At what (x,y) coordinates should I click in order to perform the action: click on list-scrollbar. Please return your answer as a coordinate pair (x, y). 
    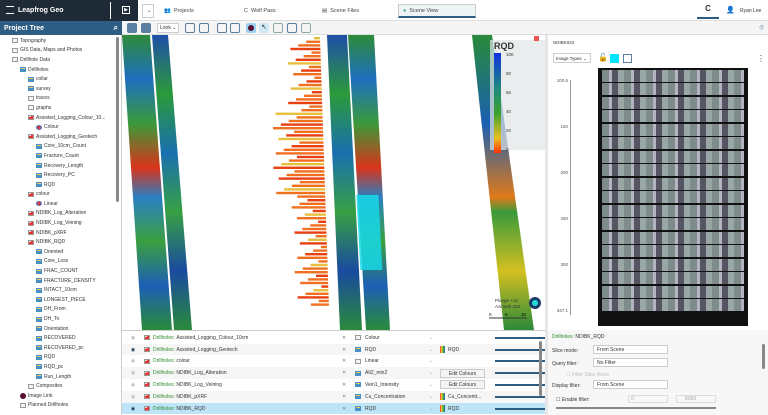
    Looking at the image, I should click on (540, 368).